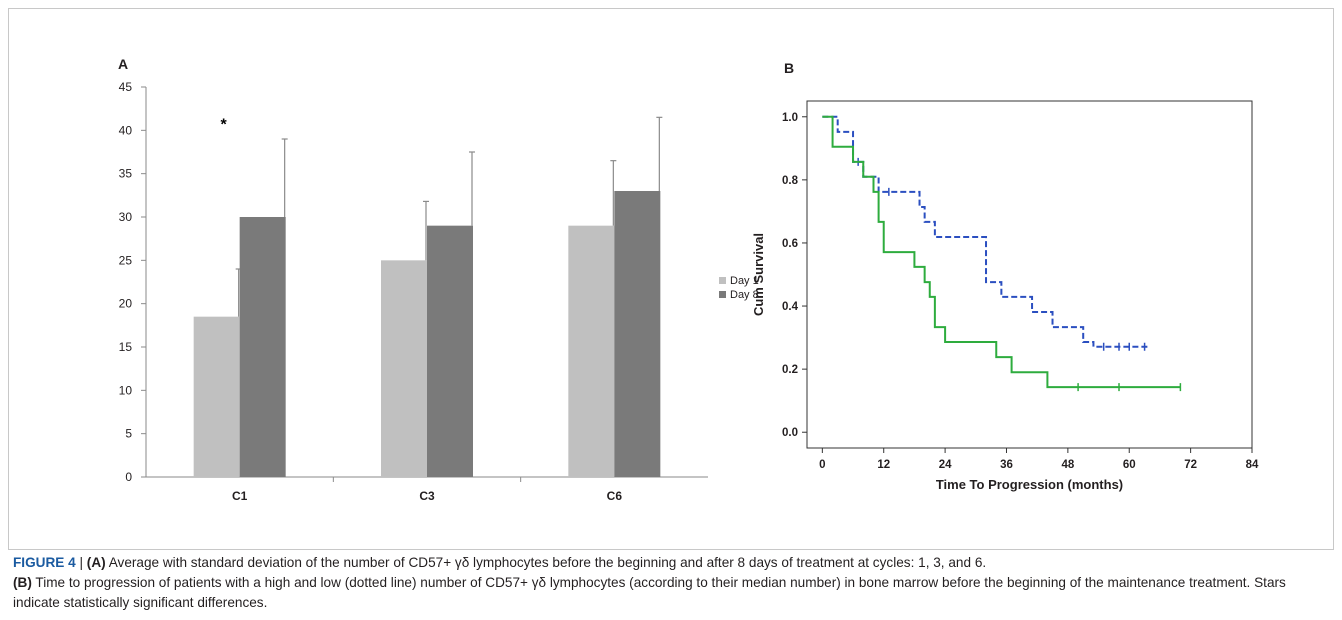 This screenshot has height=620, width=1342. Describe the element at coordinates (126, 174) in the screenshot. I see `y-tick-label: 35` at that location.